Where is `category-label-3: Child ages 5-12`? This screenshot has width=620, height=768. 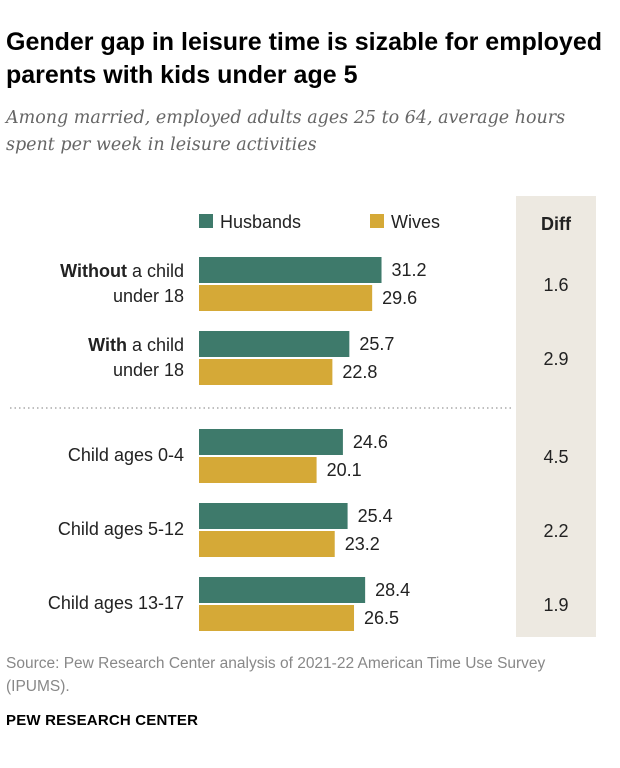
category-label-3: Child ages 5-12 is located at coordinates (121, 529).